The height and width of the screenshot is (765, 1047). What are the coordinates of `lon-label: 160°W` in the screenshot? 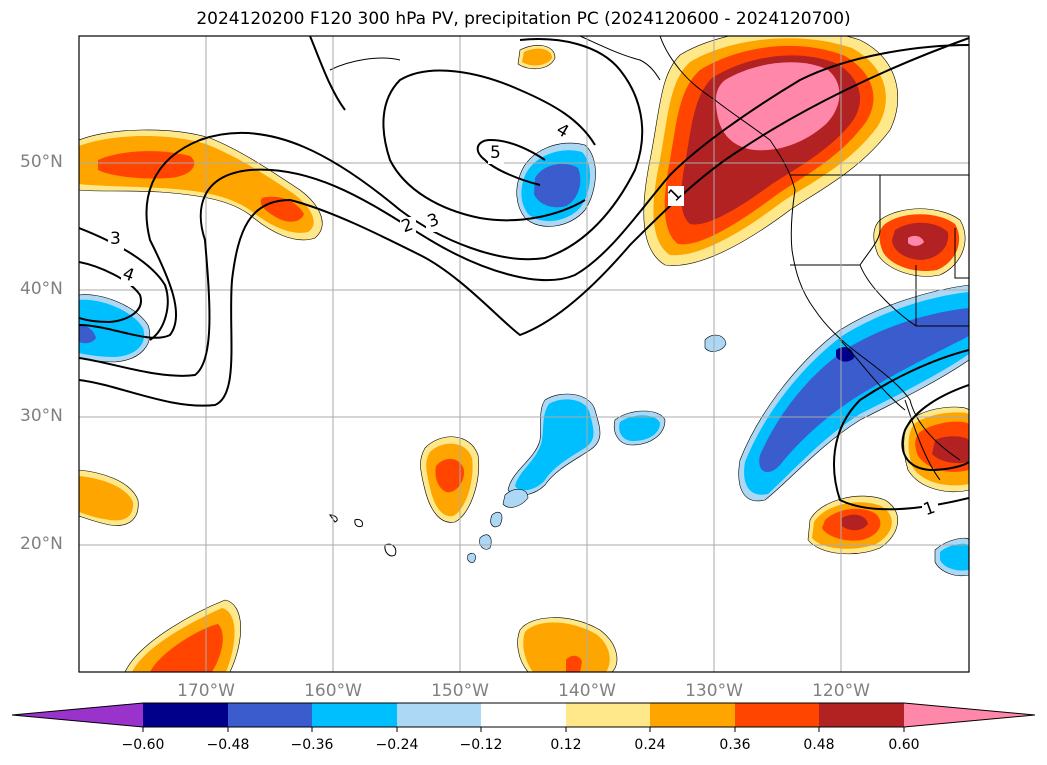 It's located at (333, 691).